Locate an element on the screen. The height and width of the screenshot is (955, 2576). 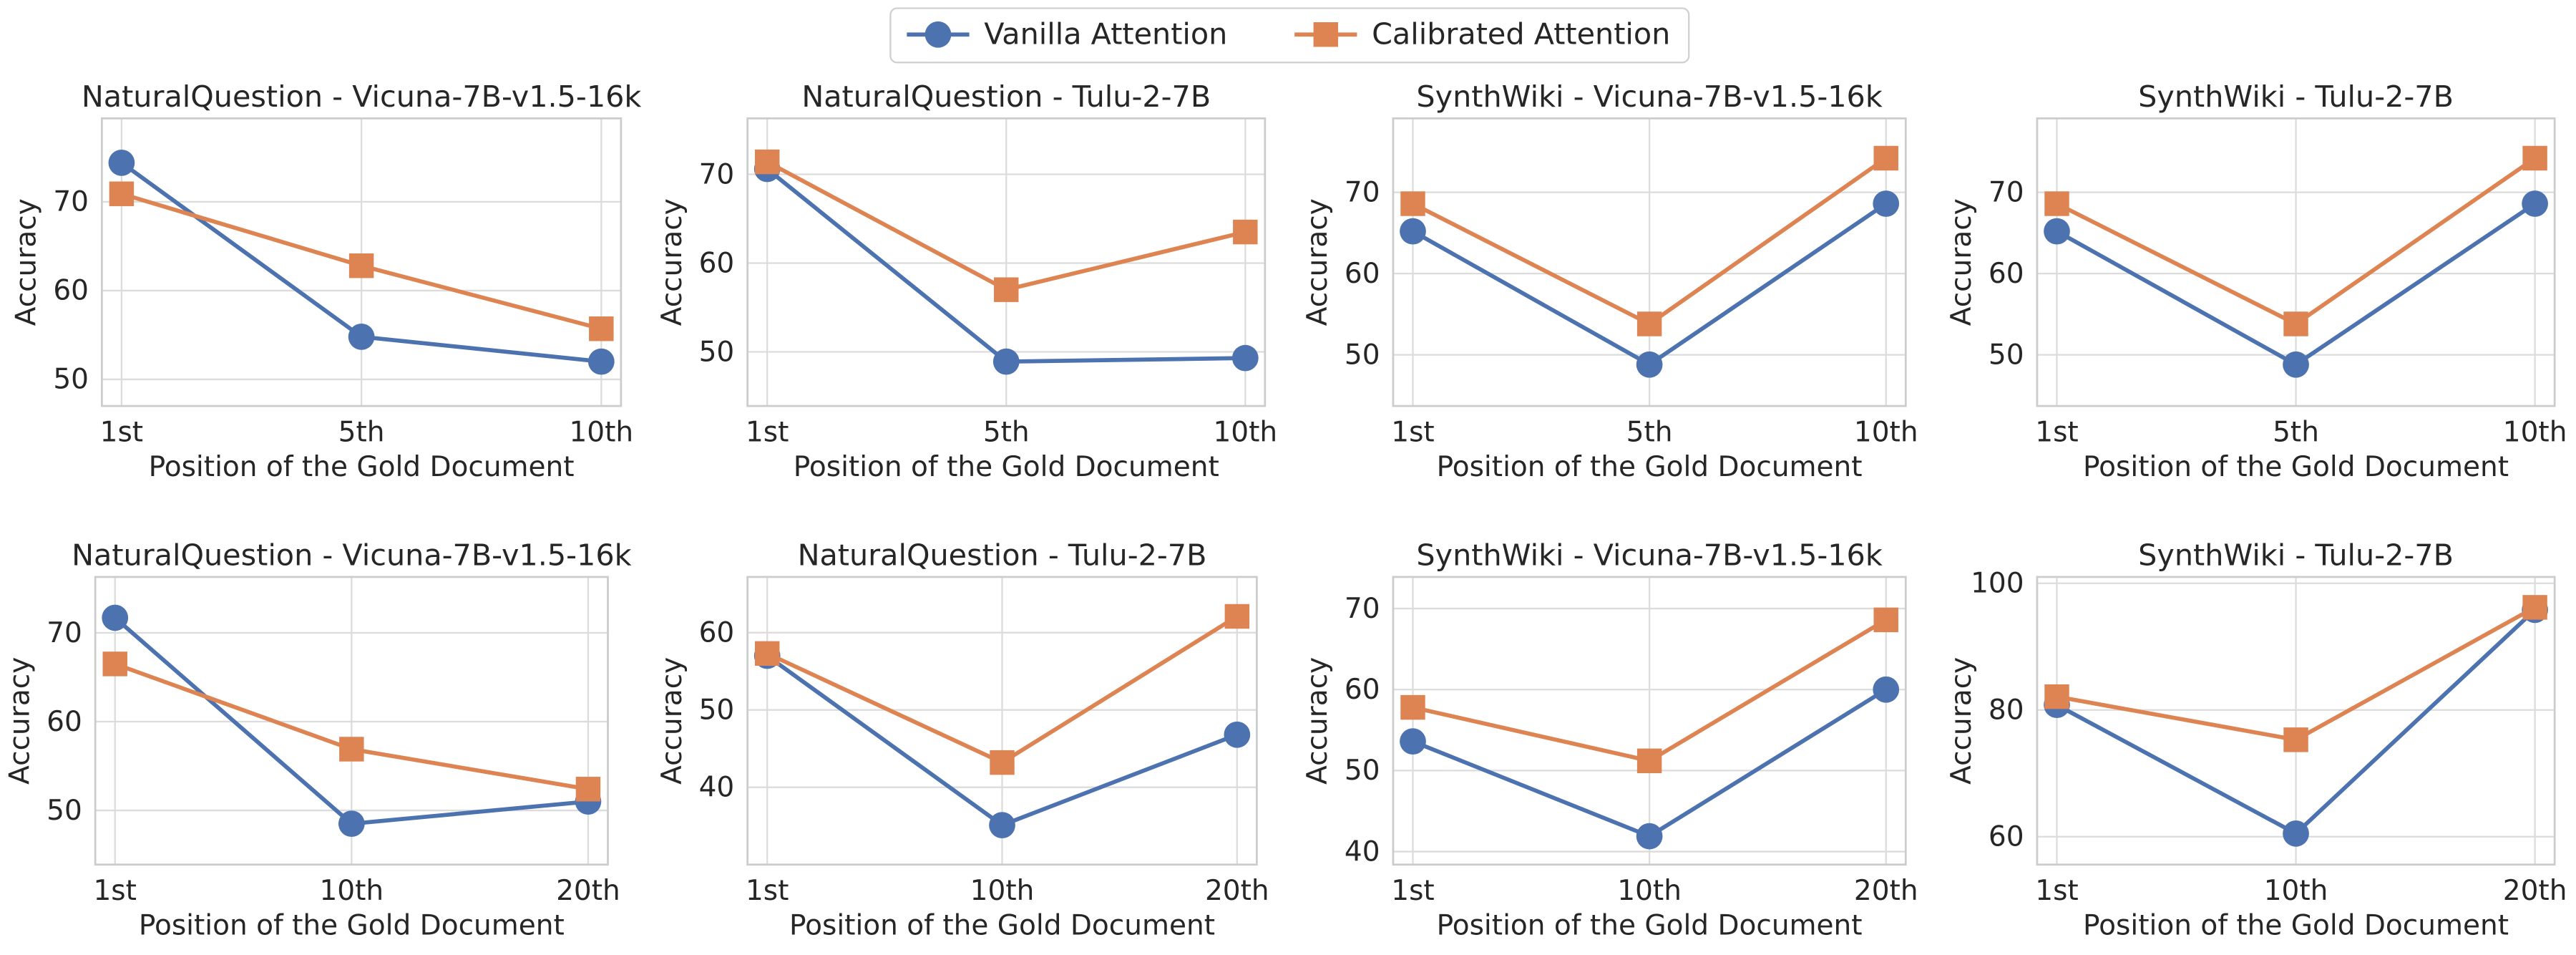
y-tick-label: 40 is located at coordinates (717, 787).